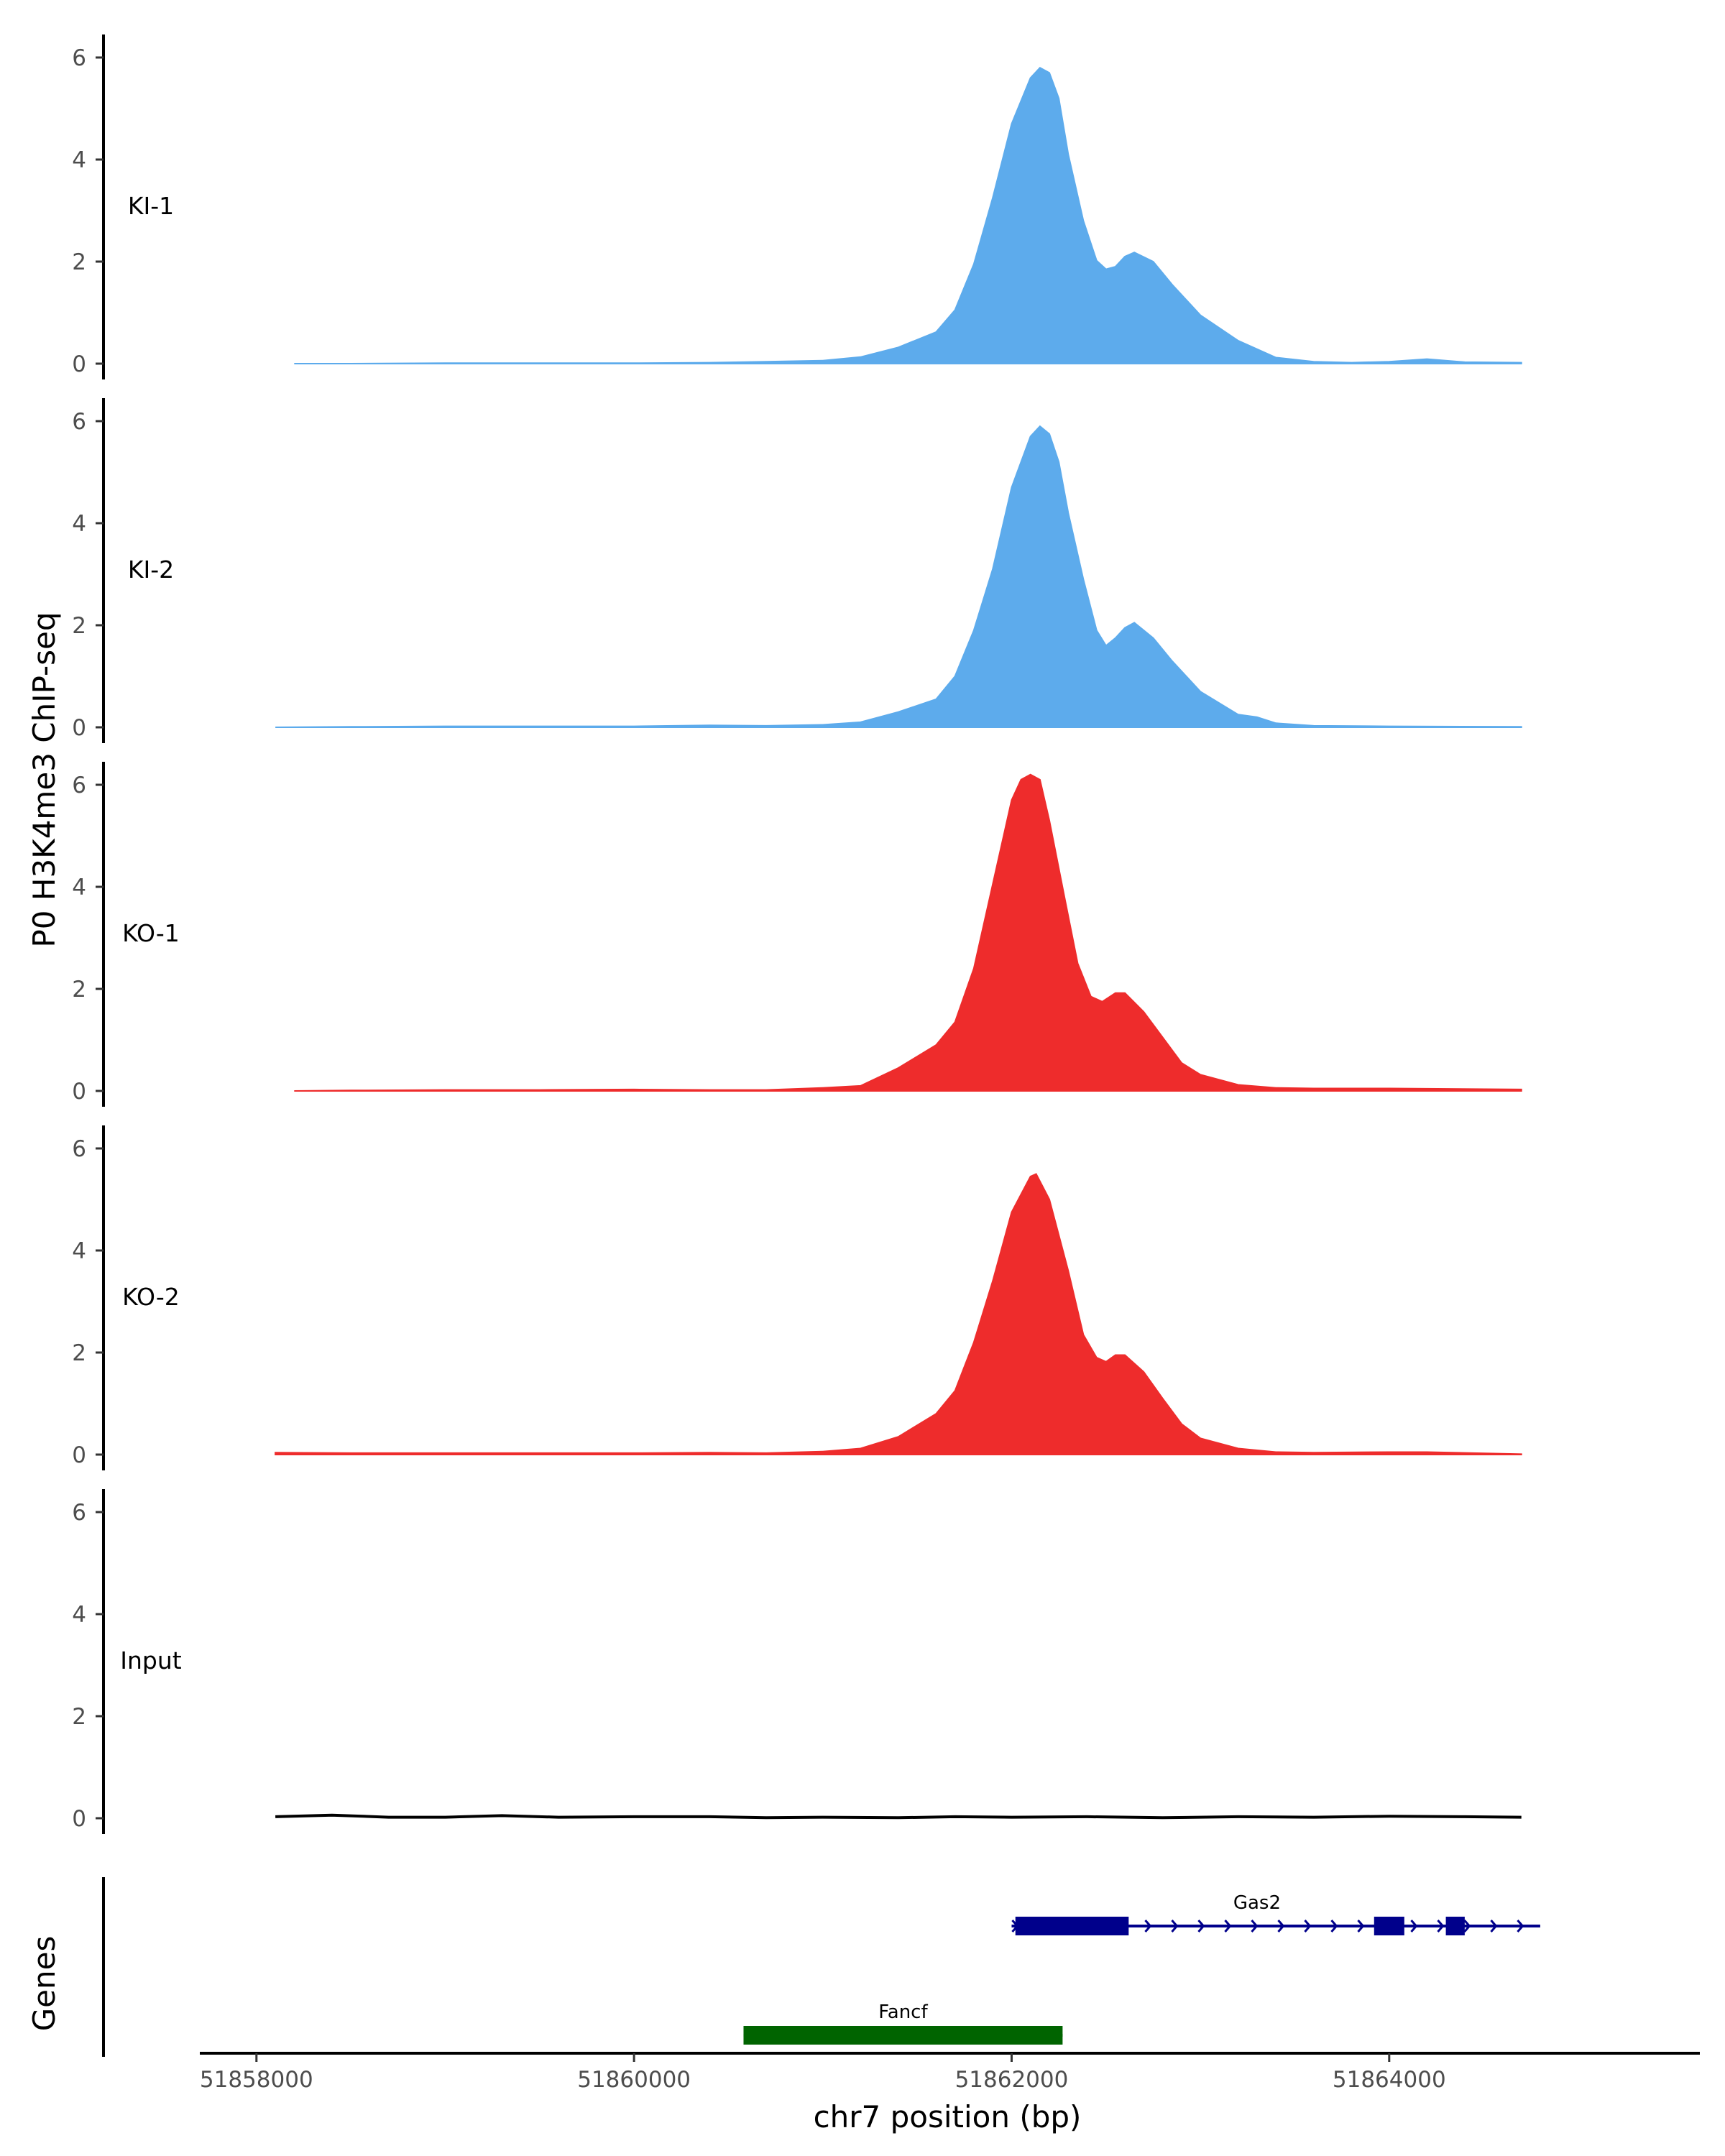 This screenshot has height=2156, width=1725. Describe the element at coordinates (151, 570) in the screenshot. I see `track-label: KI-2` at that location.